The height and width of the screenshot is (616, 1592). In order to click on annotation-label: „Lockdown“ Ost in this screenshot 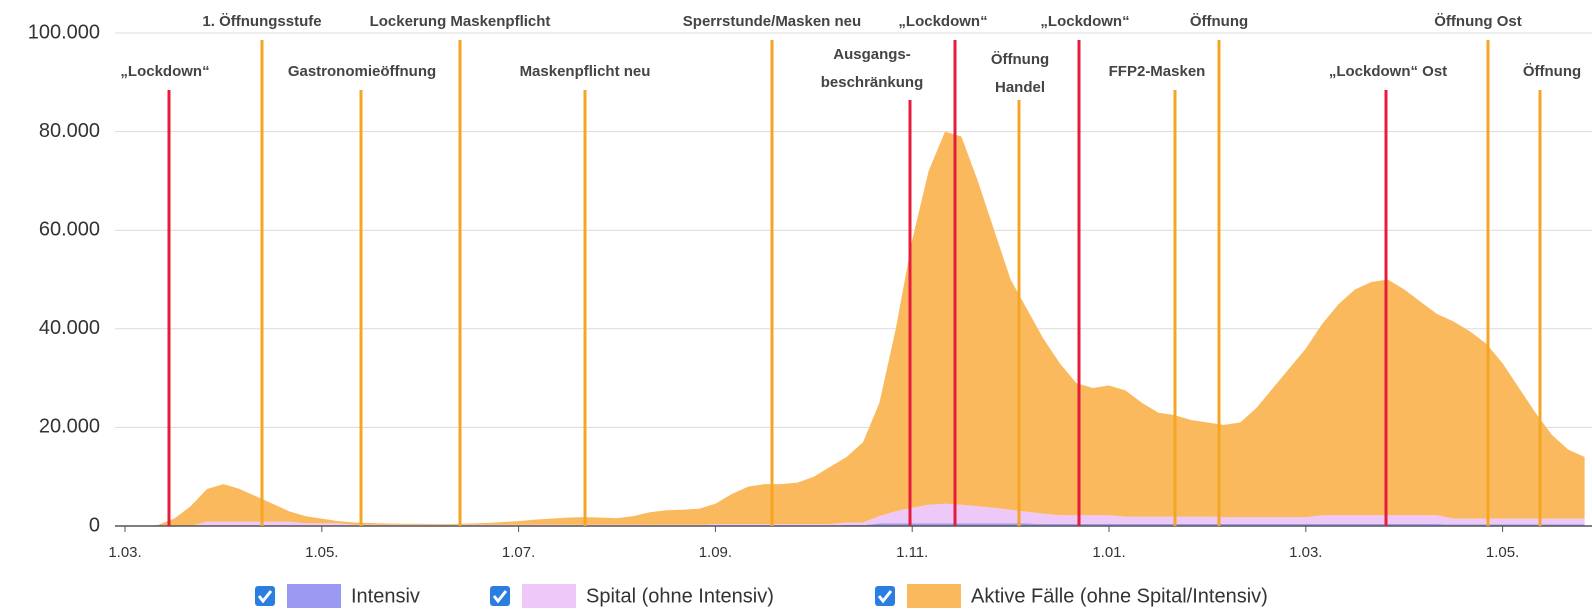, I will do `click(1388, 71)`.